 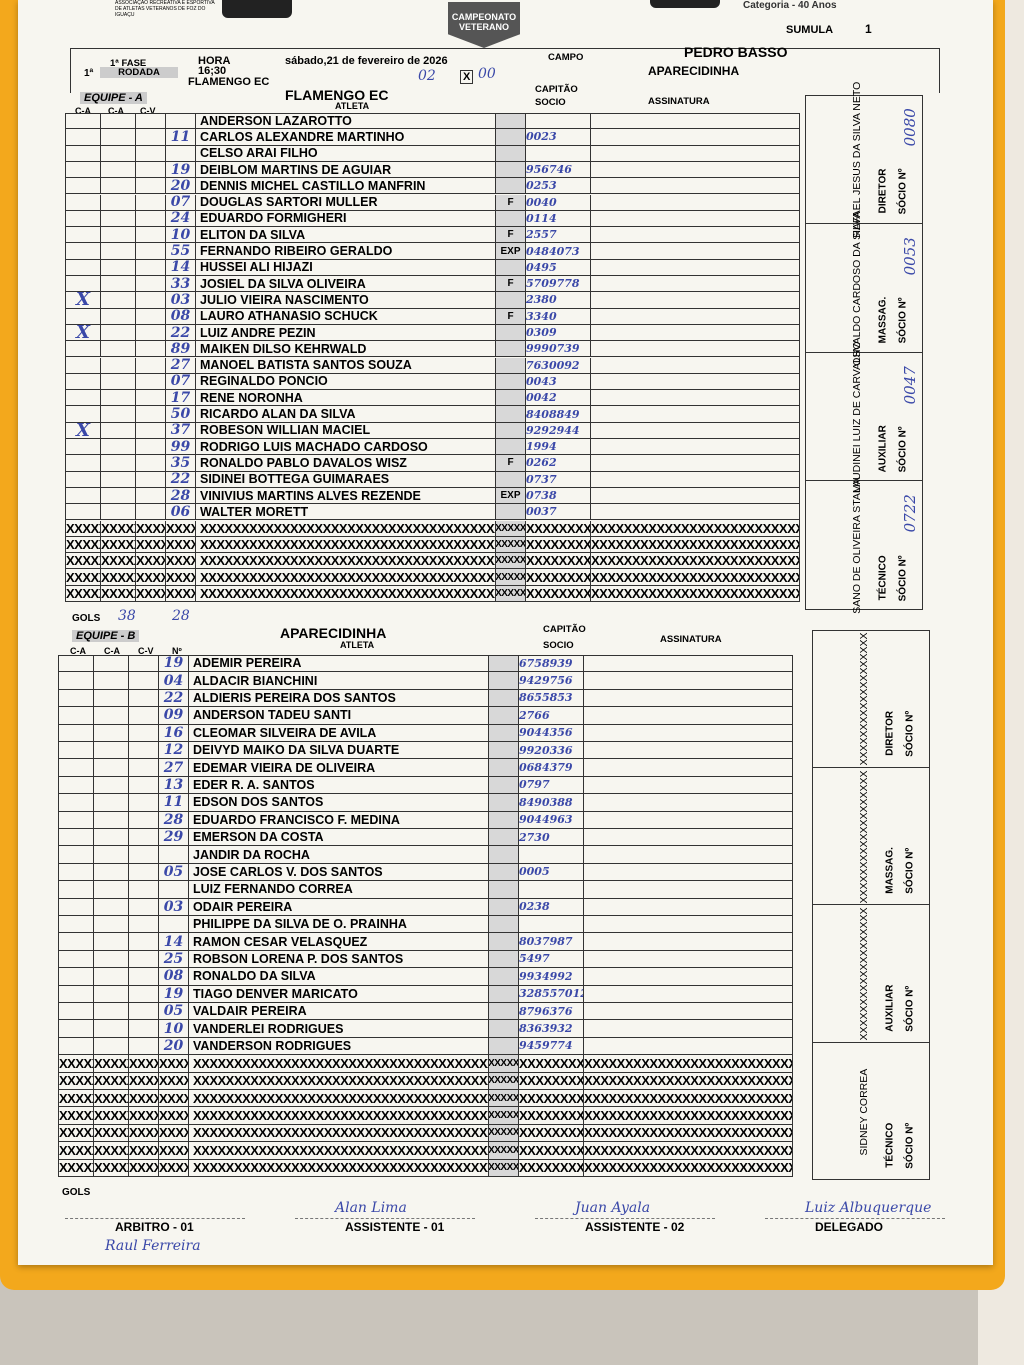 I want to click on player-row: 05 VALDAIR PEREIRA 8796376, so click(x=425, y=1012).